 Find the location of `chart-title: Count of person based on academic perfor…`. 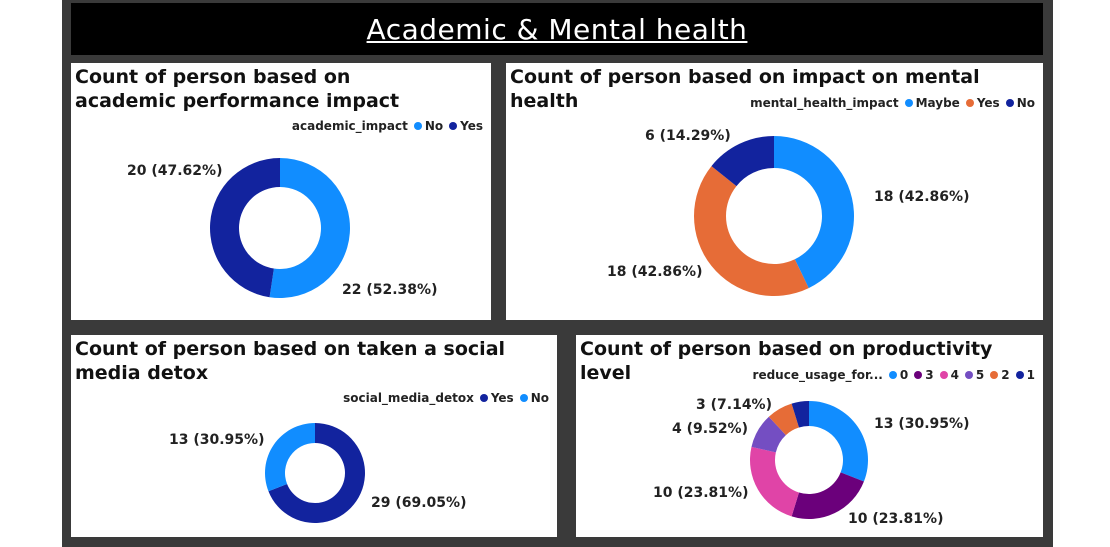

chart-title: Count of person based on academic perfor… is located at coordinates (237, 89).